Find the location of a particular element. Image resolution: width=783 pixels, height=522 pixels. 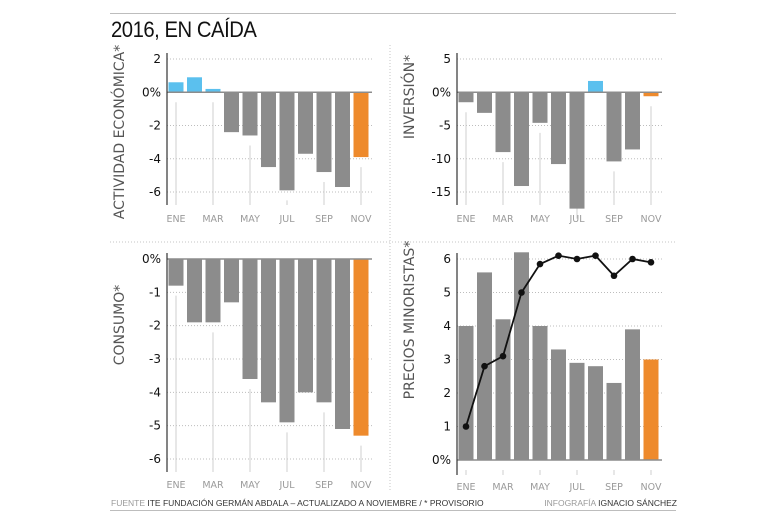

line-point-oct is located at coordinates (632, 259).